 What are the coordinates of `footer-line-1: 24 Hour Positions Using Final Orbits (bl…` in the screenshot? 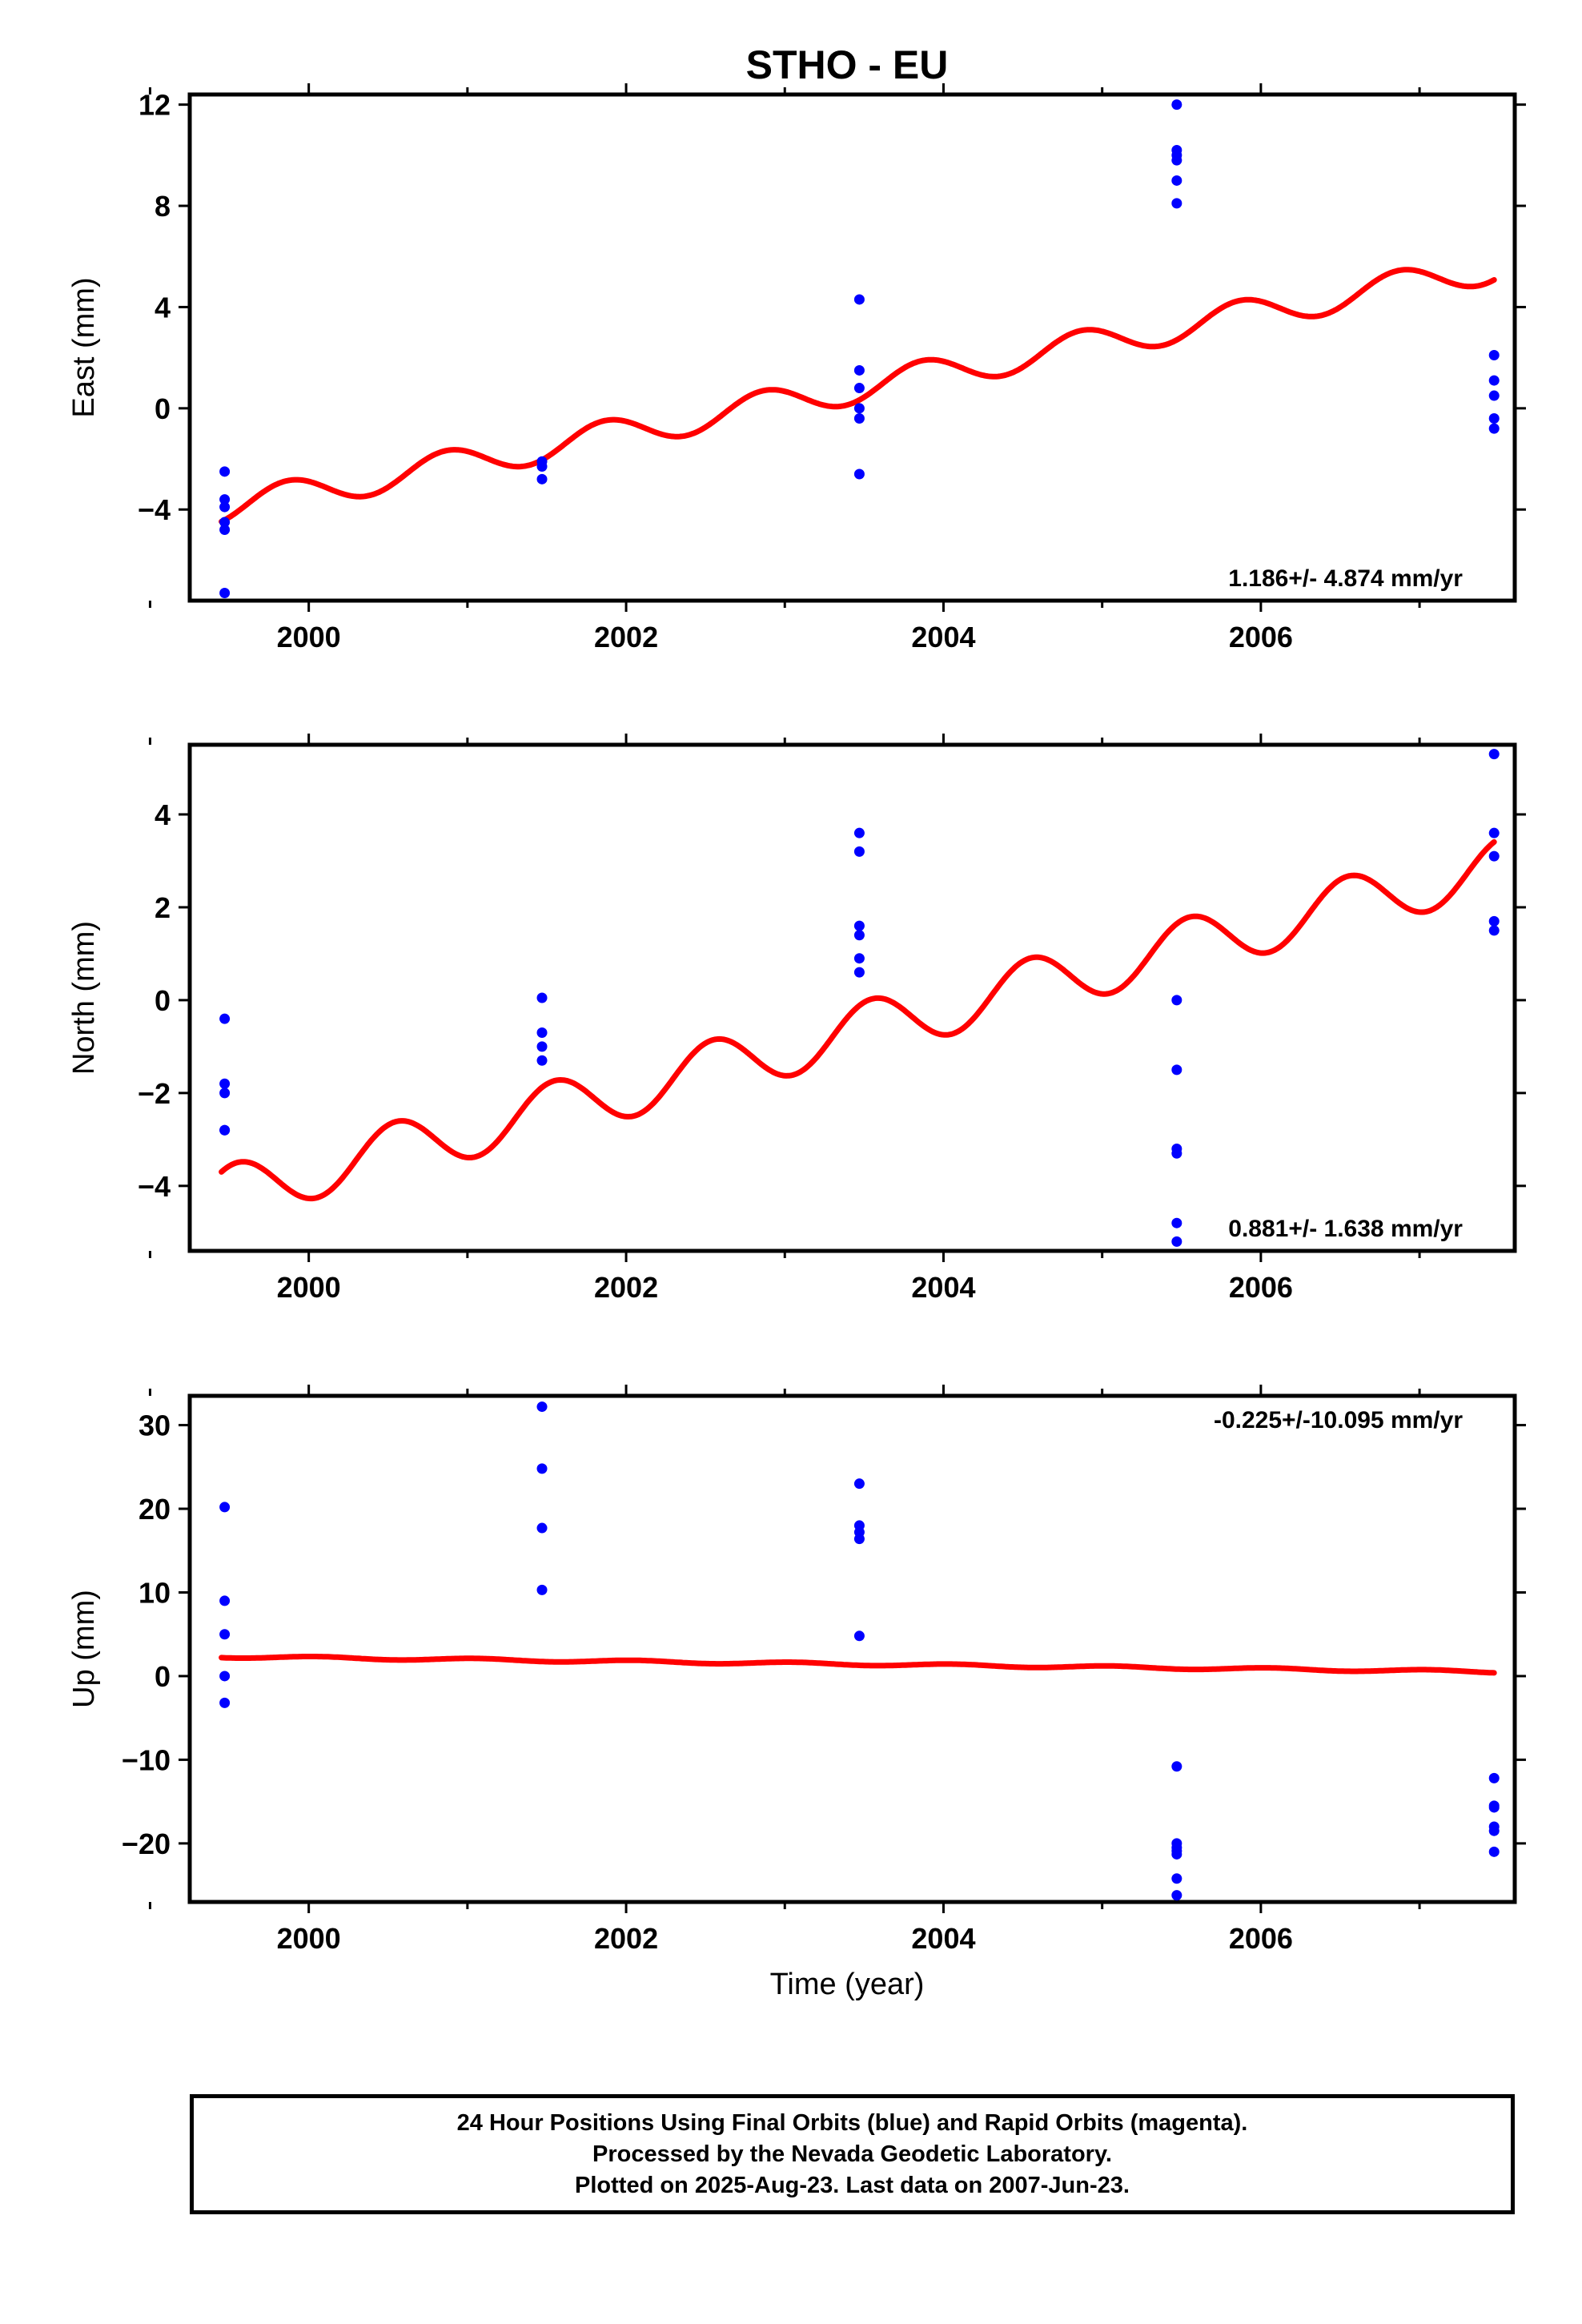 It's located at (852, 2122).